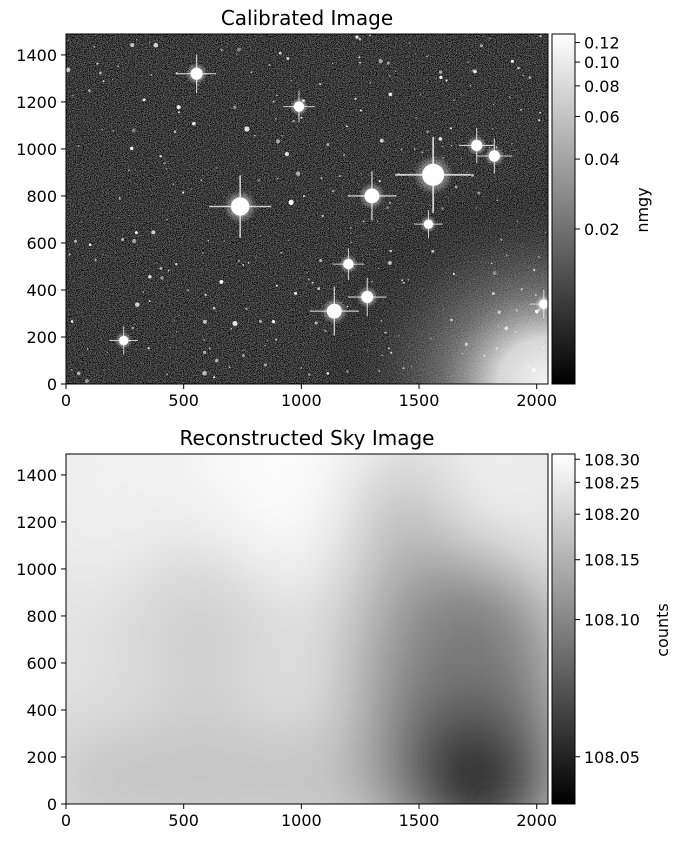 This screenshot has height=842, width=682. What do you see at coordinates (419, 820) in the screenshot?
I see `x-tick-label: 1500` at bounding box center [419, 820].